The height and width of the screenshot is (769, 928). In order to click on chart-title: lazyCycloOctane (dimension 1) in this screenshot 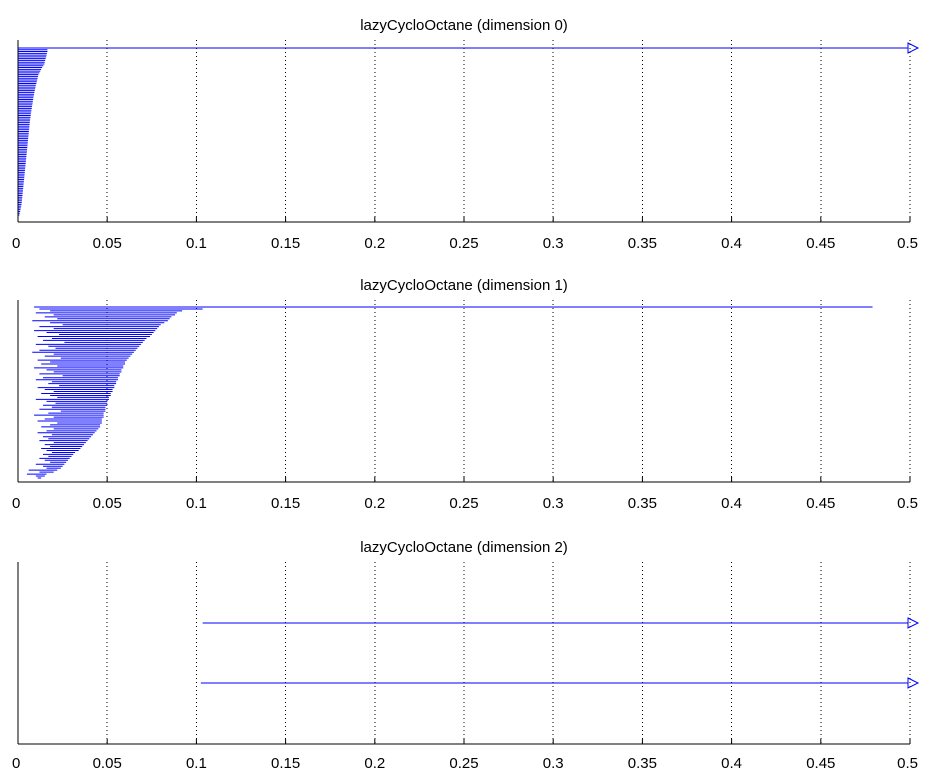, I will do `click(464, 285)`.